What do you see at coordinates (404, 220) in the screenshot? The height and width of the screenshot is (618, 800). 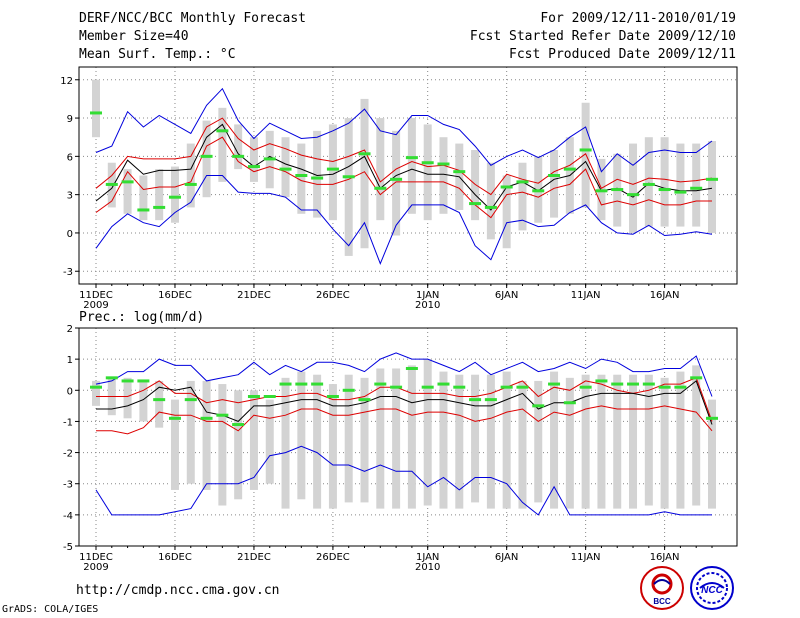 I see `temp-envelope-min-line` at bounding box center [404, 220].